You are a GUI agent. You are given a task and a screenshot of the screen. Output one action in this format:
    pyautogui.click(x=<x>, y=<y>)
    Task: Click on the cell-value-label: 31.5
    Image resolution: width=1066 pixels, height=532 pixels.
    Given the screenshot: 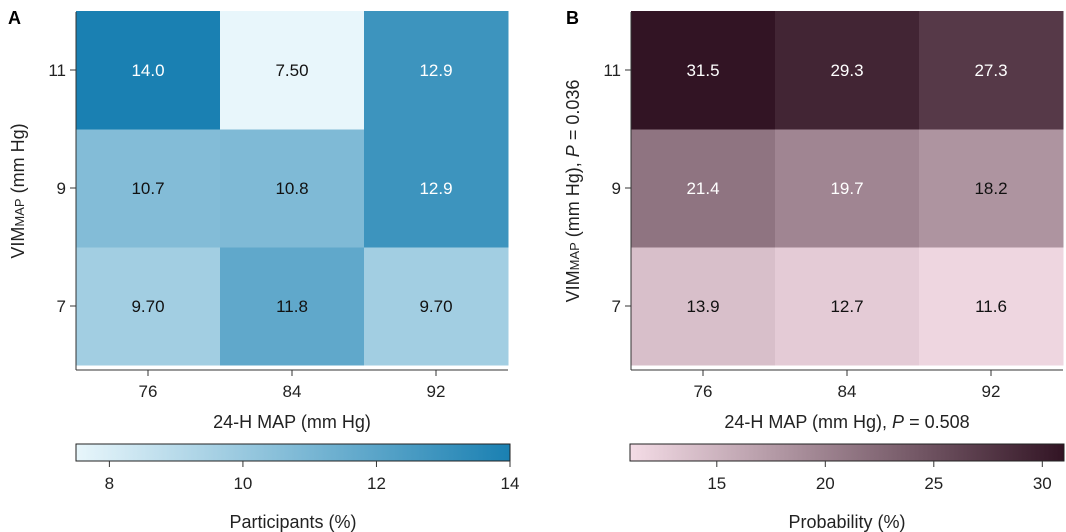 What is the action you would take?
    pyautogui.click(x=702, y=70)
    